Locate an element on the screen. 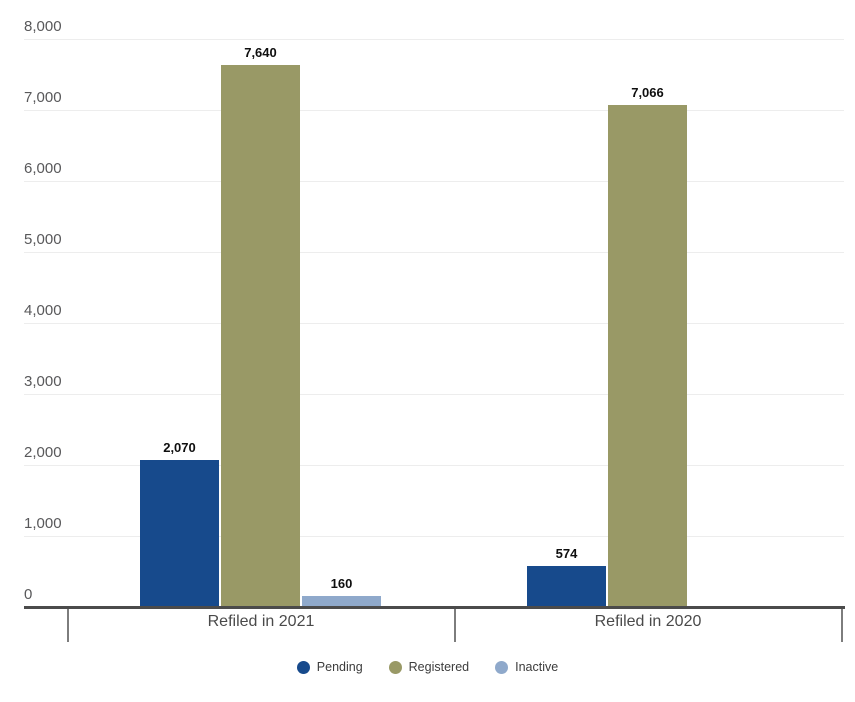 The width and height of the screenshot is (855, 702). category-label: Refiled in 2020 is located at coordinates (648, 621).